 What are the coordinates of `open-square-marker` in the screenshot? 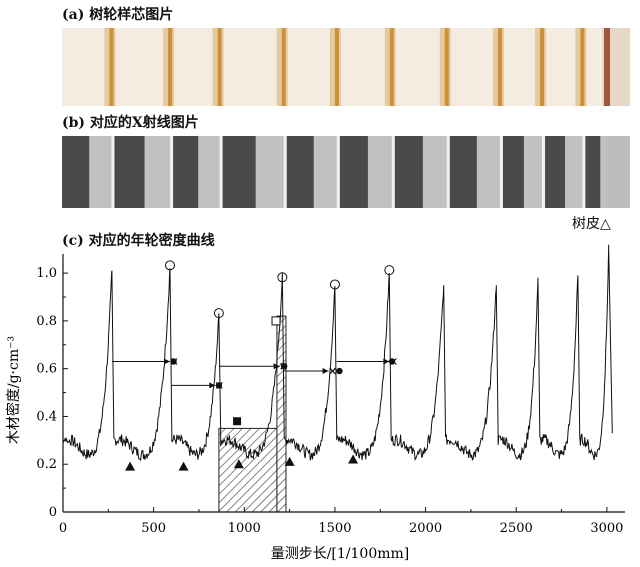 It's located at (276, 321).